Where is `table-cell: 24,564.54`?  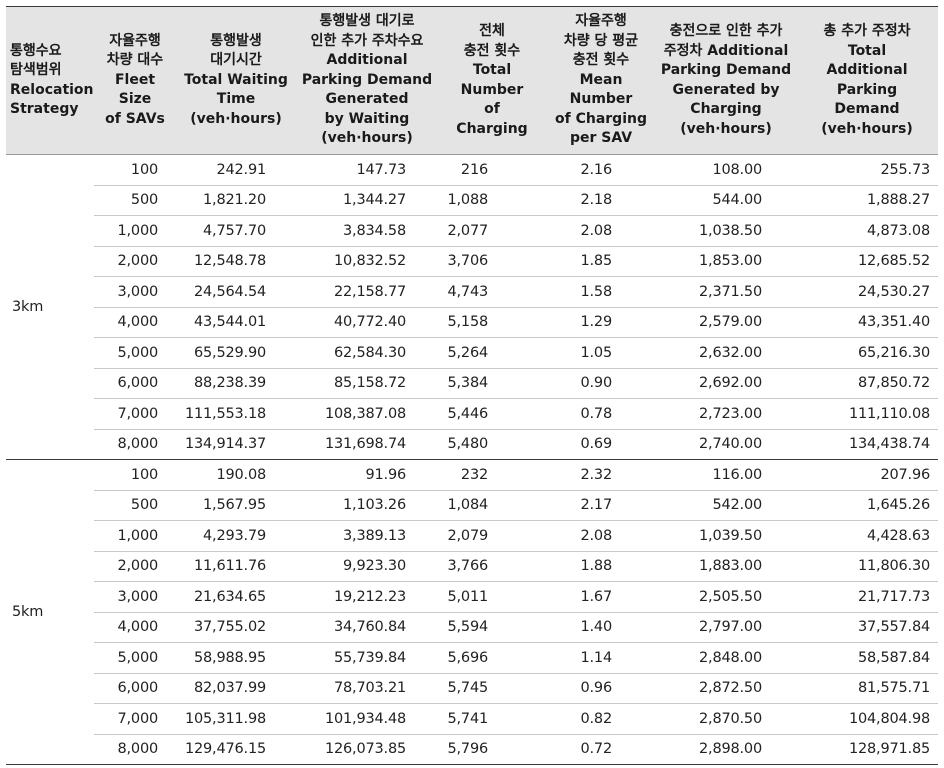 table-cell: 24,564.54 is located at coordinates (236, 292).